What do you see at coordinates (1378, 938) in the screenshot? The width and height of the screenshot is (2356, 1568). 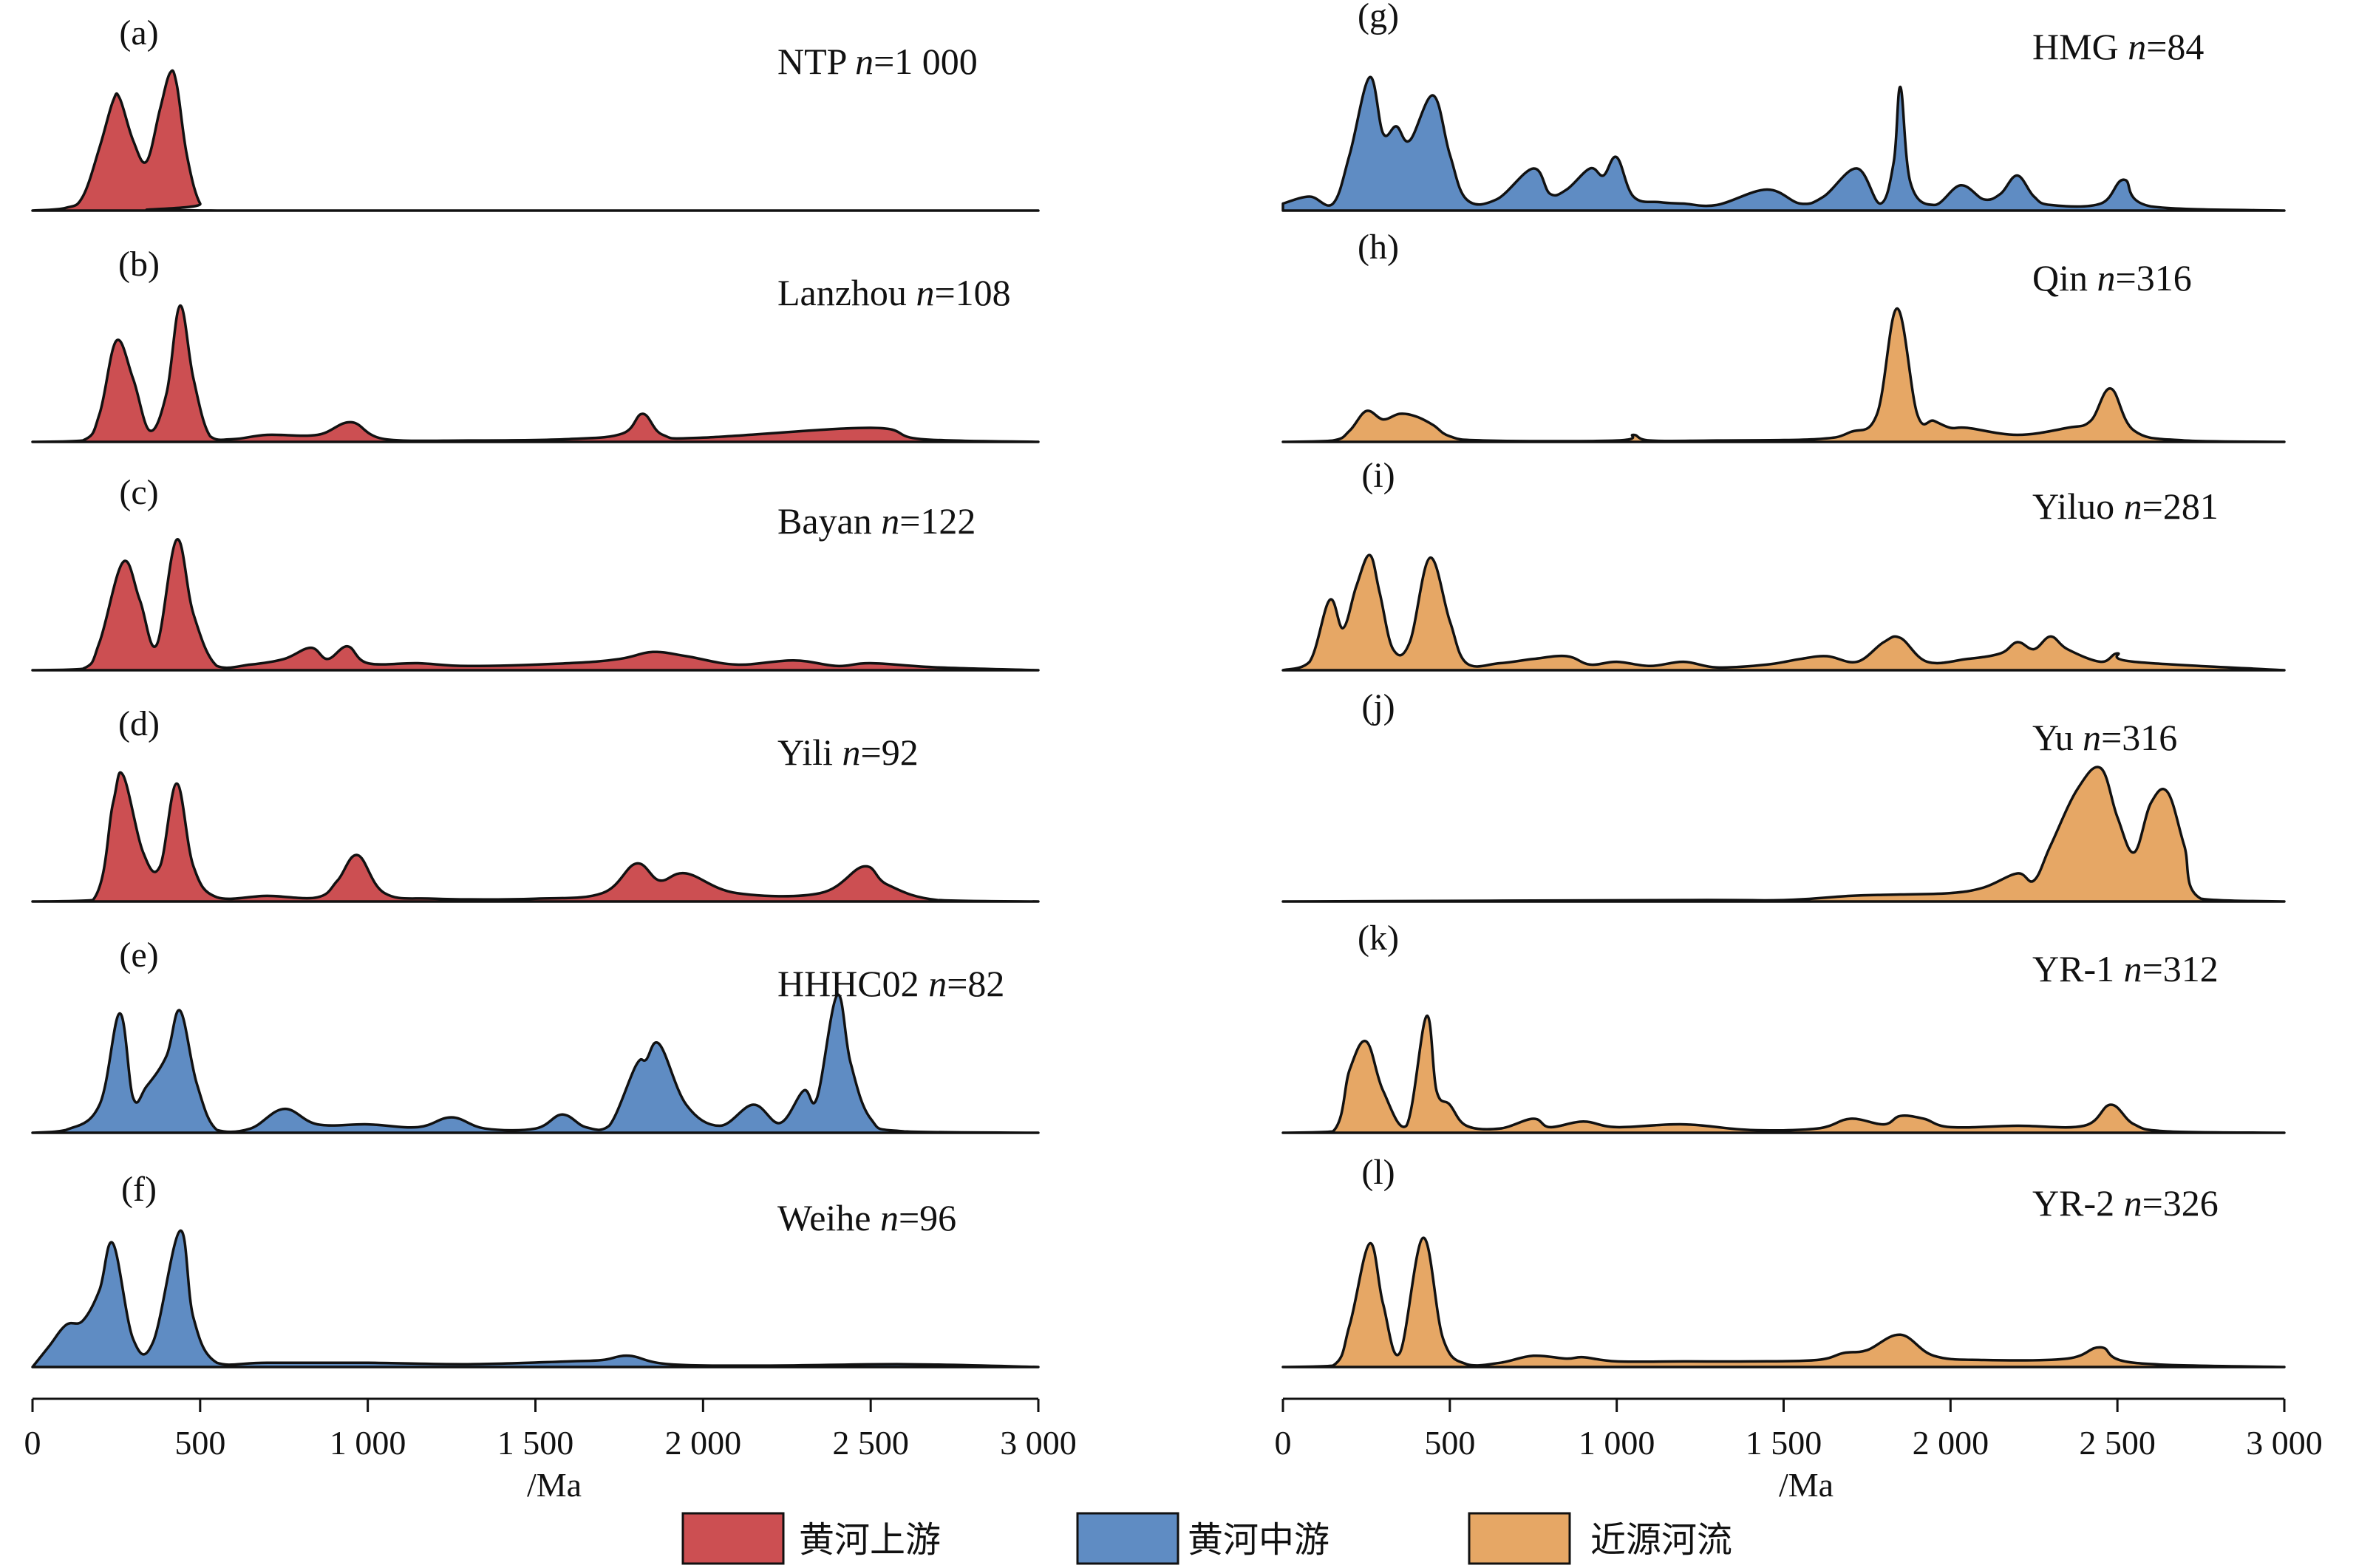 I see `panel-letter: (k)` at bounding box center [1378, 938].